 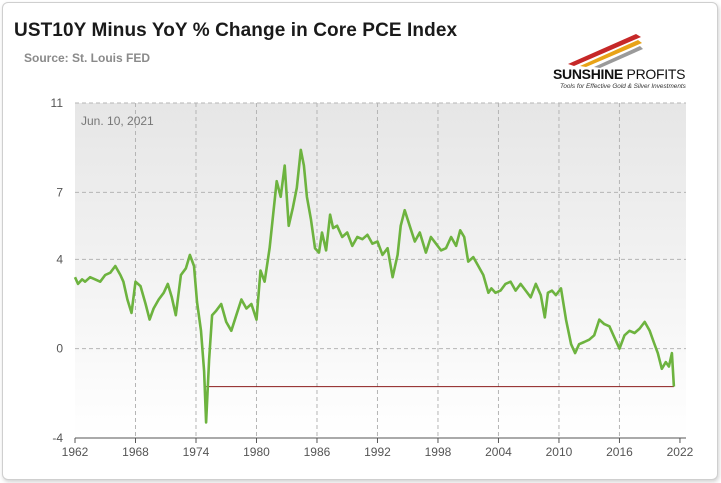 I want to click on sunshine-profits-logo, so click(x=605, y=51).